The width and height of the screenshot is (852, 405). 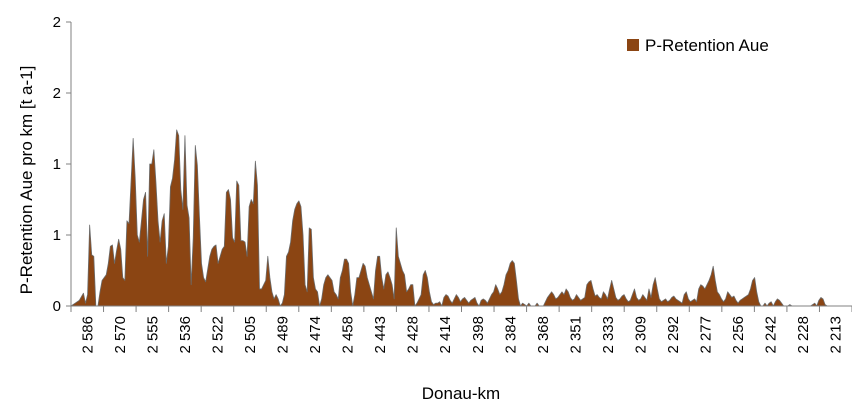 What do you see at coordinates (673, 335) in the screenshot?
I see `x-tick-label: 2 292` at bounding box center [673, 335].